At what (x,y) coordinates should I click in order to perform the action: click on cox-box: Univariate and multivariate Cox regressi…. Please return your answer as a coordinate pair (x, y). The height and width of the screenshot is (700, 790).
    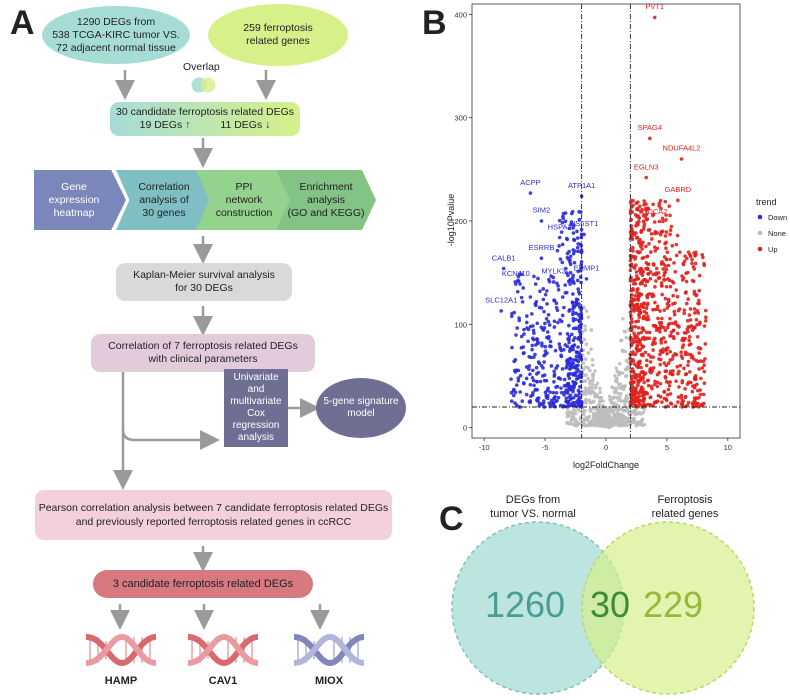
    Looking at the image, I should click on (256, 408).